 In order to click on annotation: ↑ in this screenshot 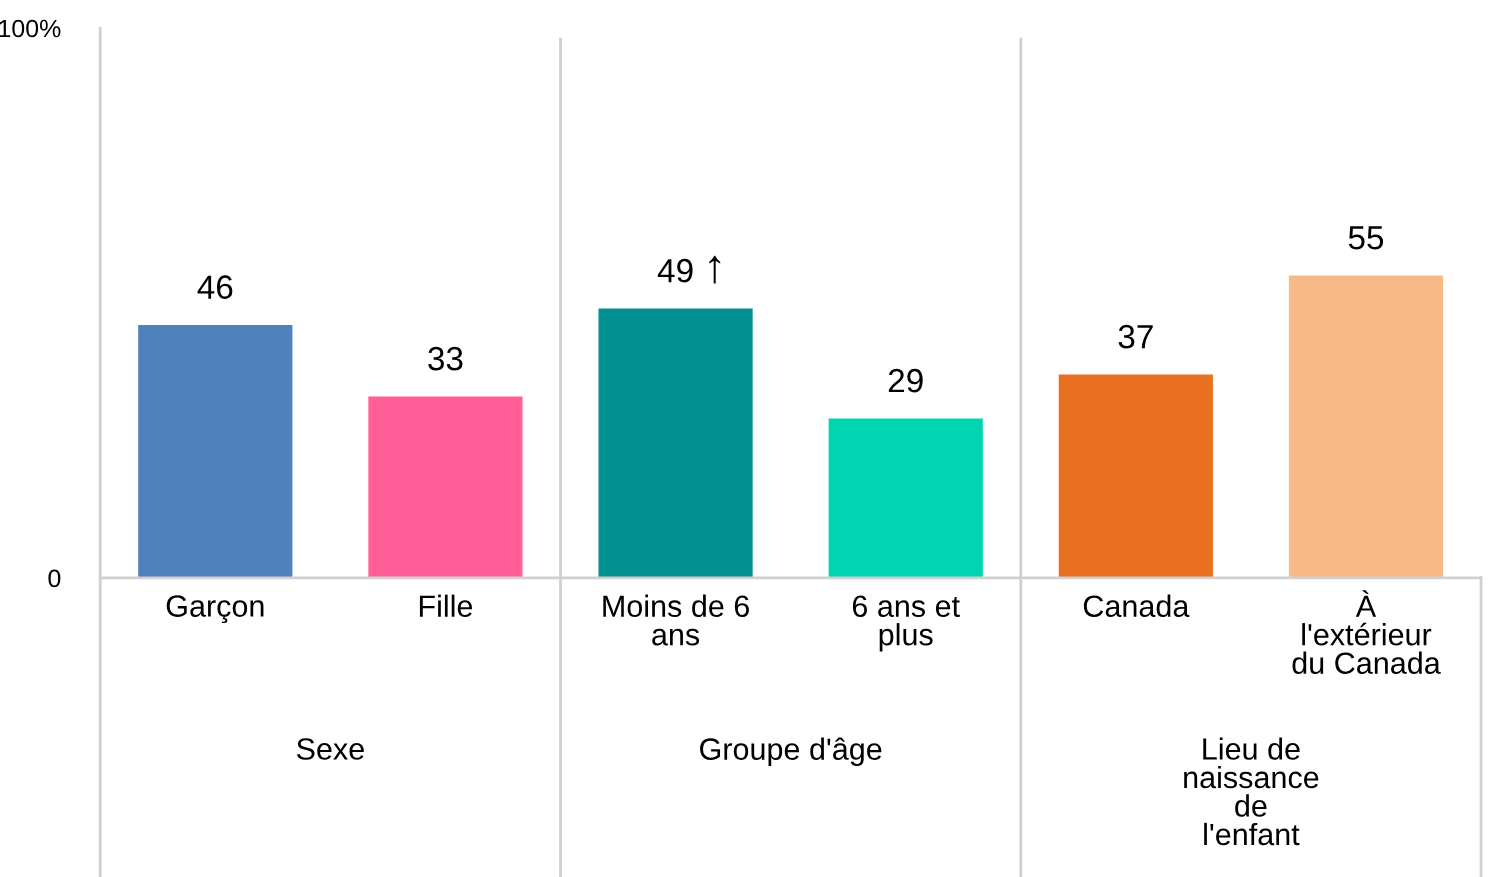, I will do `click(715, 269)`.